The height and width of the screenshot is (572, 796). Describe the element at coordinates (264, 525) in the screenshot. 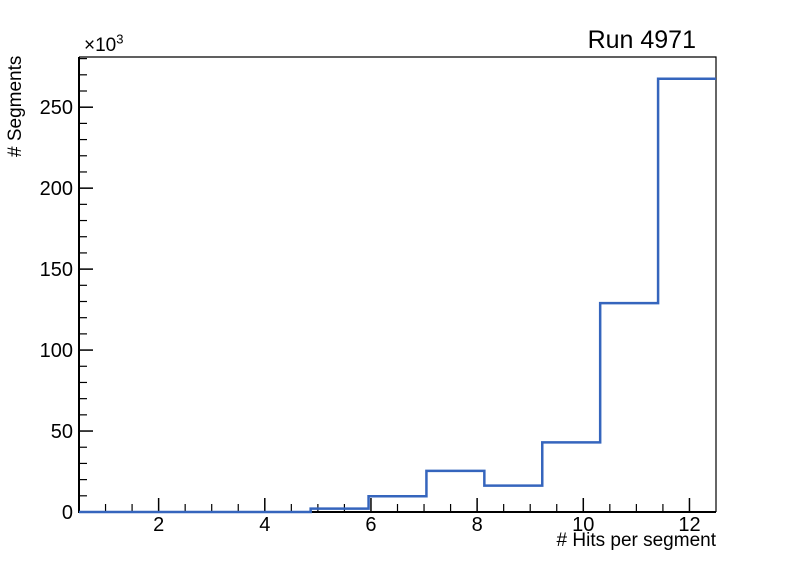

I see `x-tick-label: 4` at that location.